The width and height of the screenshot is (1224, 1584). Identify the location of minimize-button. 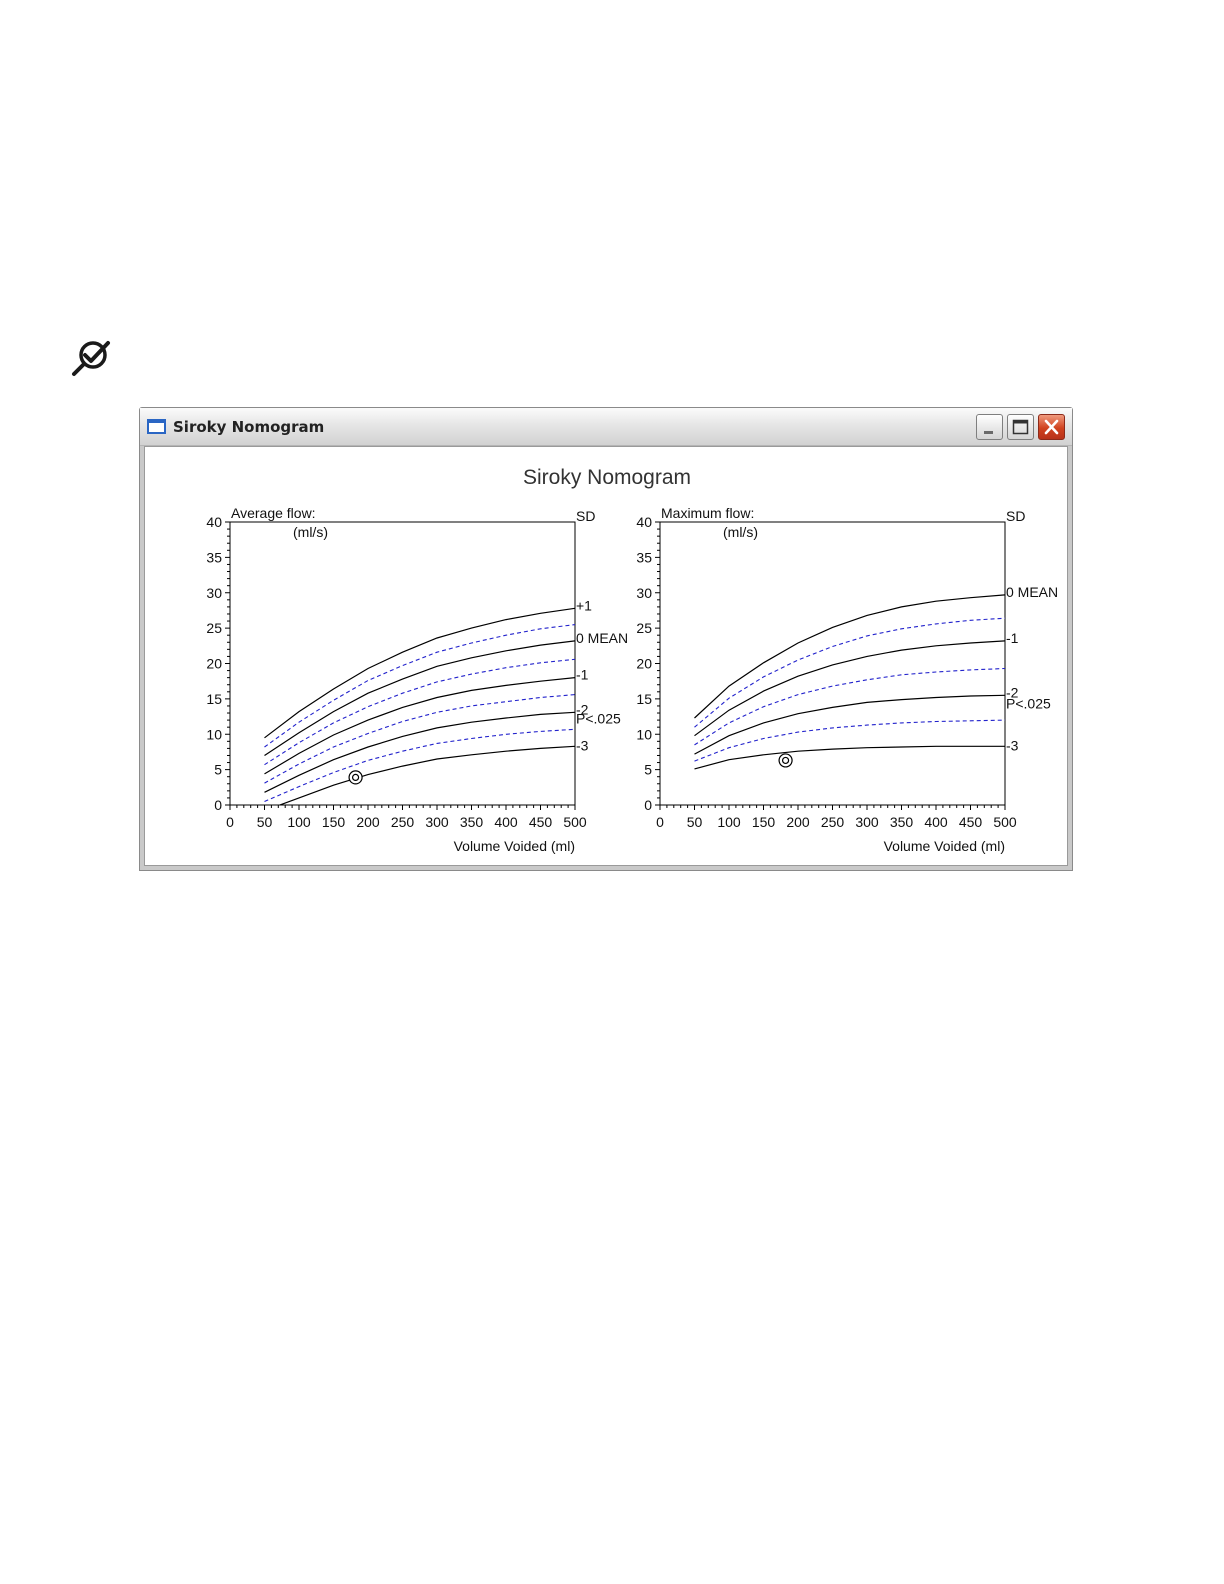
(989, 427).